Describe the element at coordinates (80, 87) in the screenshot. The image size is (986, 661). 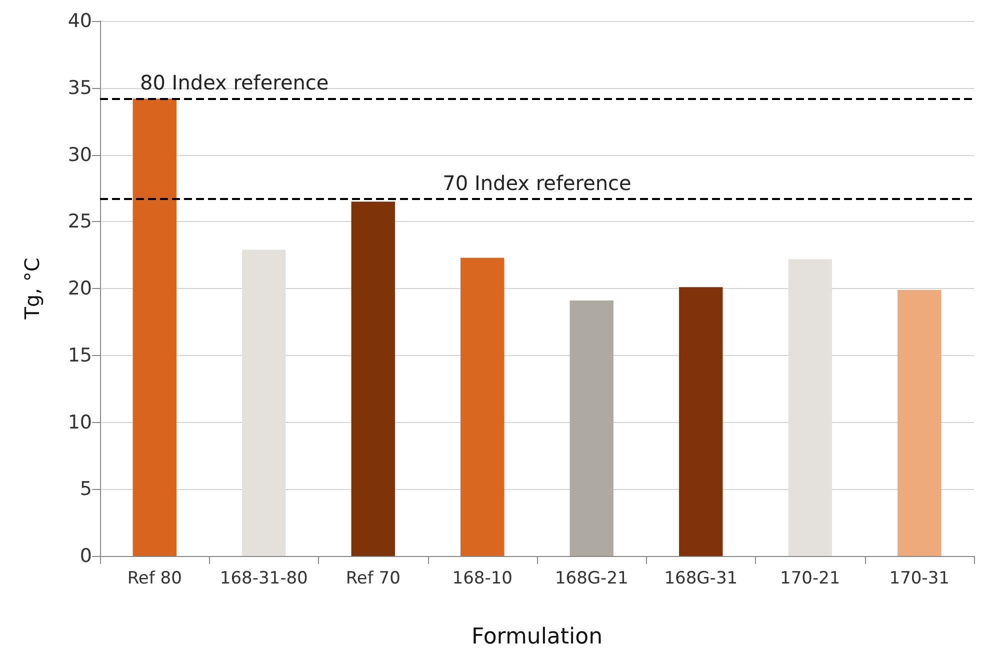
I see `y-tick-label: 35` at that location.